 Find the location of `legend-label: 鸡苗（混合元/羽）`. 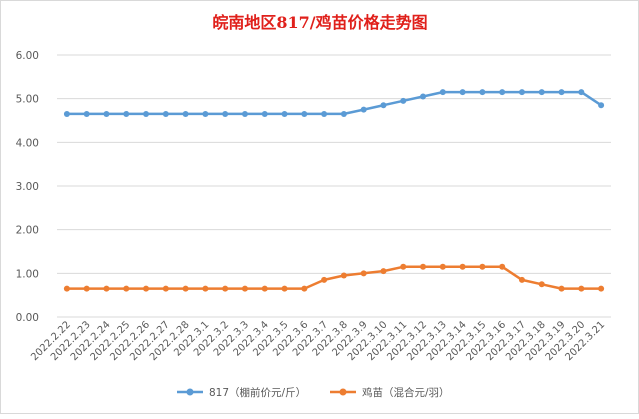

legend-label: 鸡苗（混合元/羽） is located at coordinates (406, 392).